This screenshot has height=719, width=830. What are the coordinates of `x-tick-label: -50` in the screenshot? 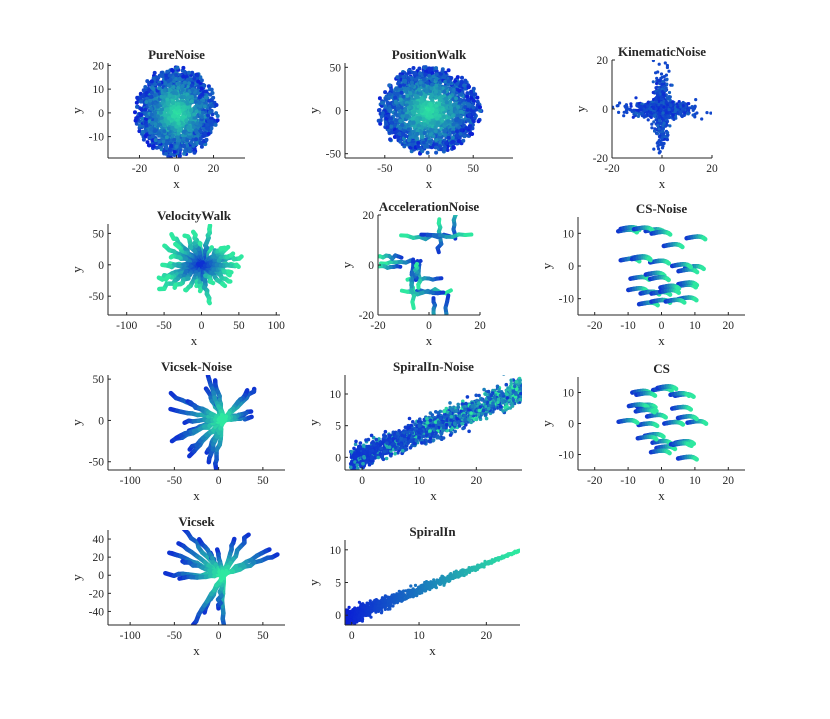 It's located at (385, 169).